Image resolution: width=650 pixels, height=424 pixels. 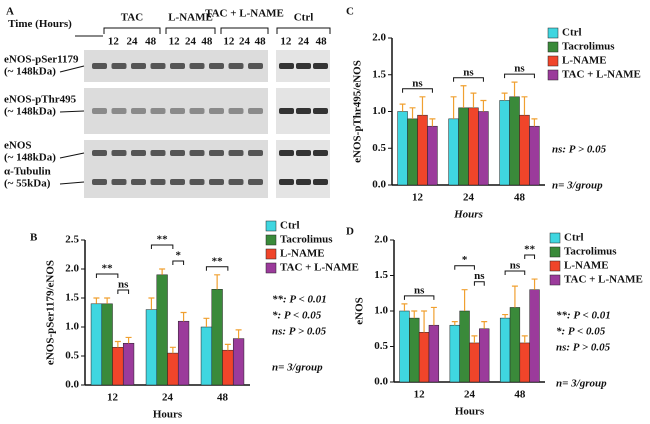 What do you see at coordinates (350, 12) in the screenshot?
I see `panel-letter: C` at bounding box center [350, 12].